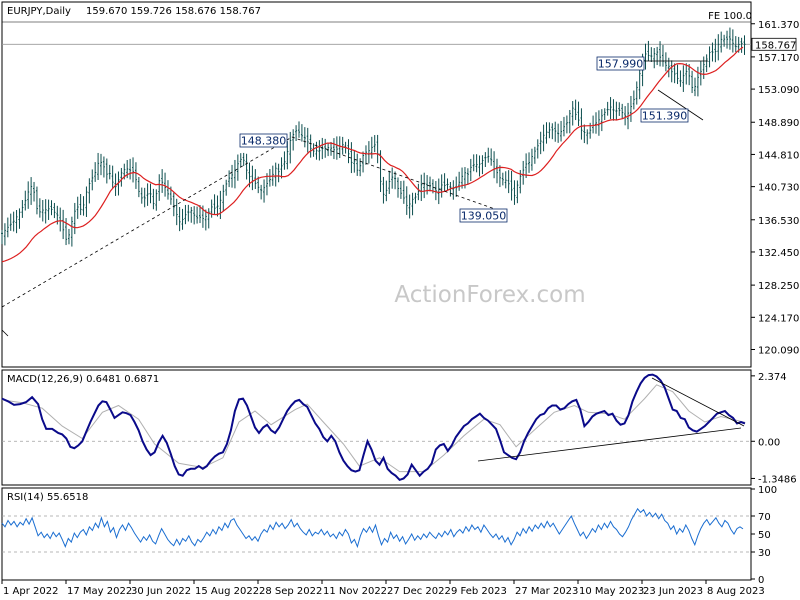 Image resolution: width=800 pixels, height=600 pixels. Describe the element at coordinates (778, 221) in the screenshot. I see `price-y-tick-label: 136.530` at that location.